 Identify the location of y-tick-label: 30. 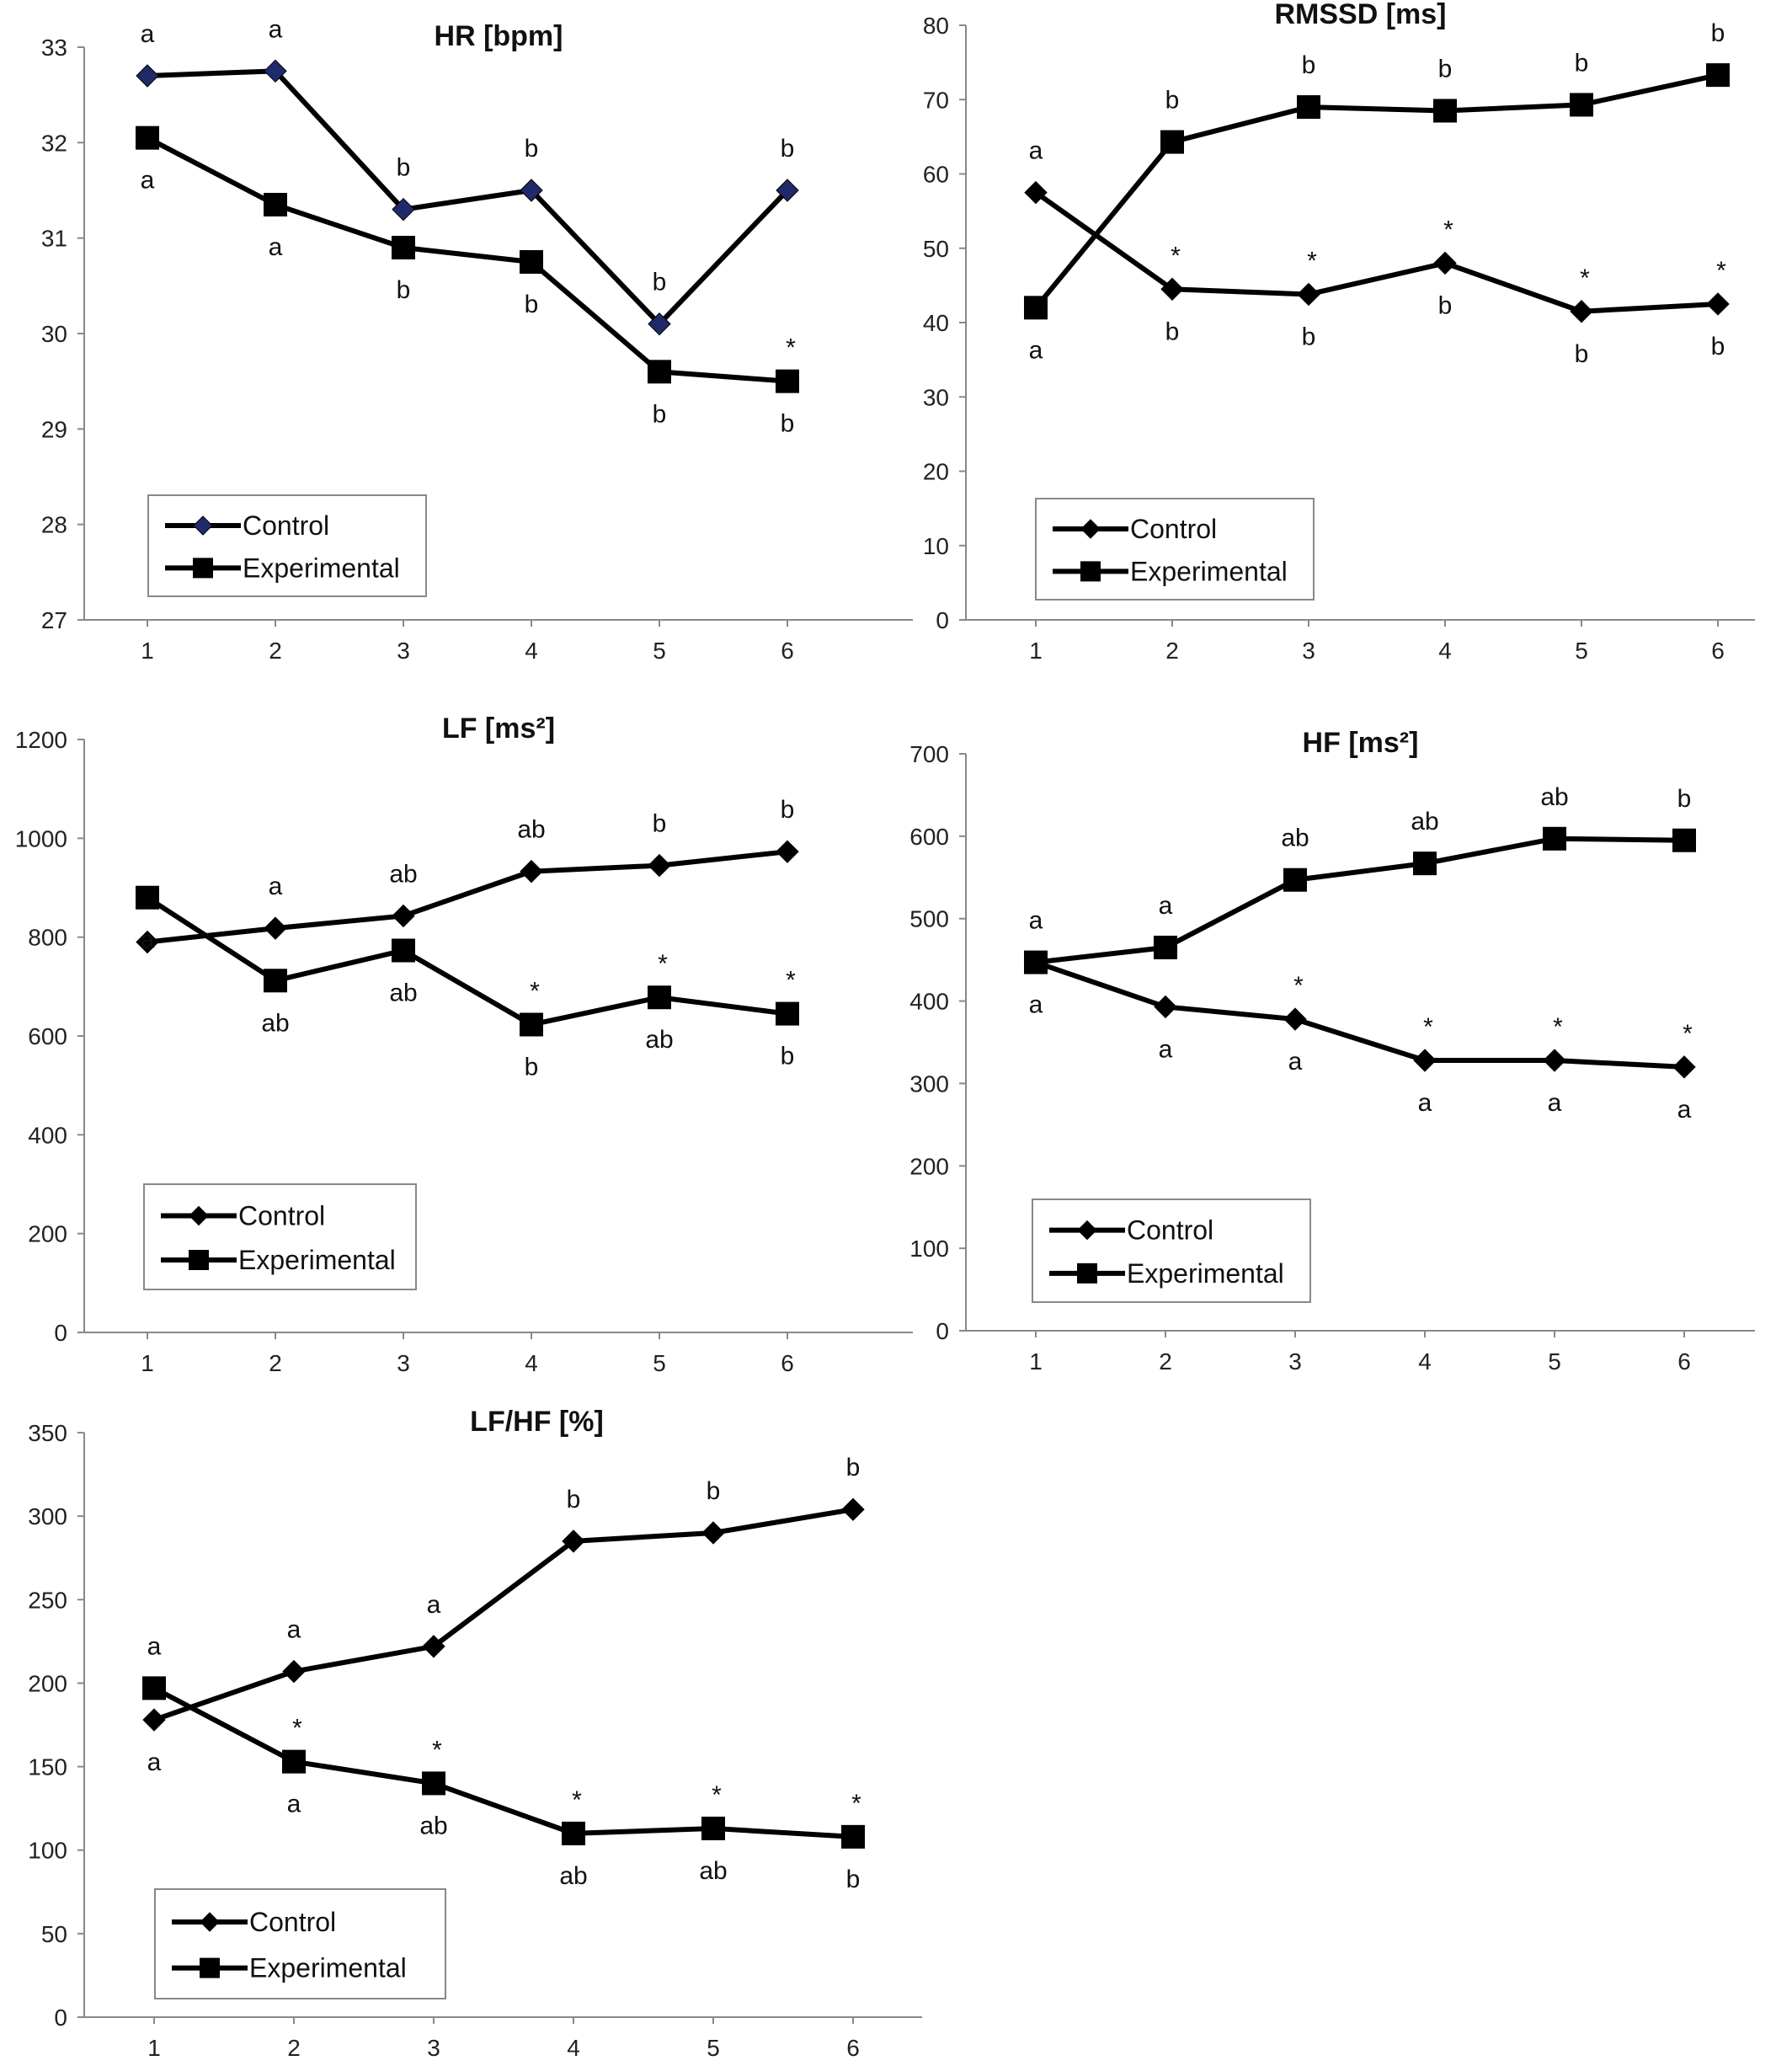
(936, 397).